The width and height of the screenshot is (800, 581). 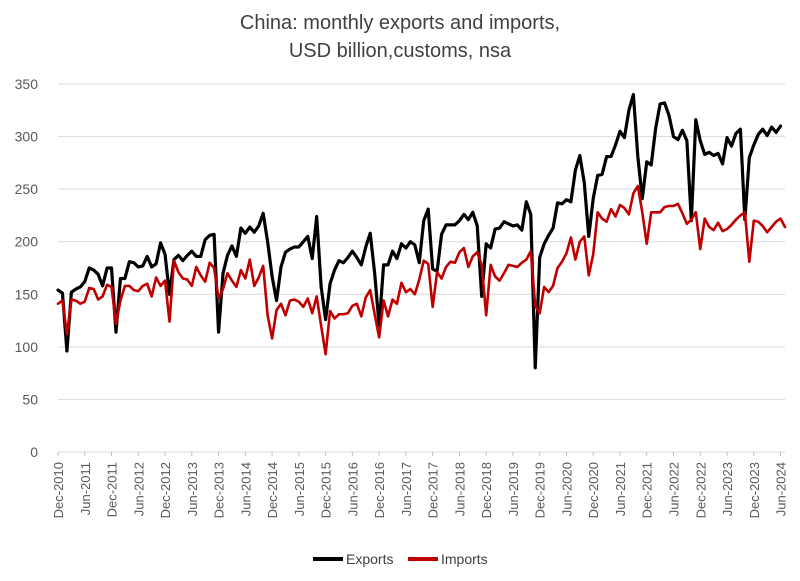 What do you see at coordinates (27, 347) in the screenshot?
I see `y-tick-label: 100` at bounding box center [27, 347].